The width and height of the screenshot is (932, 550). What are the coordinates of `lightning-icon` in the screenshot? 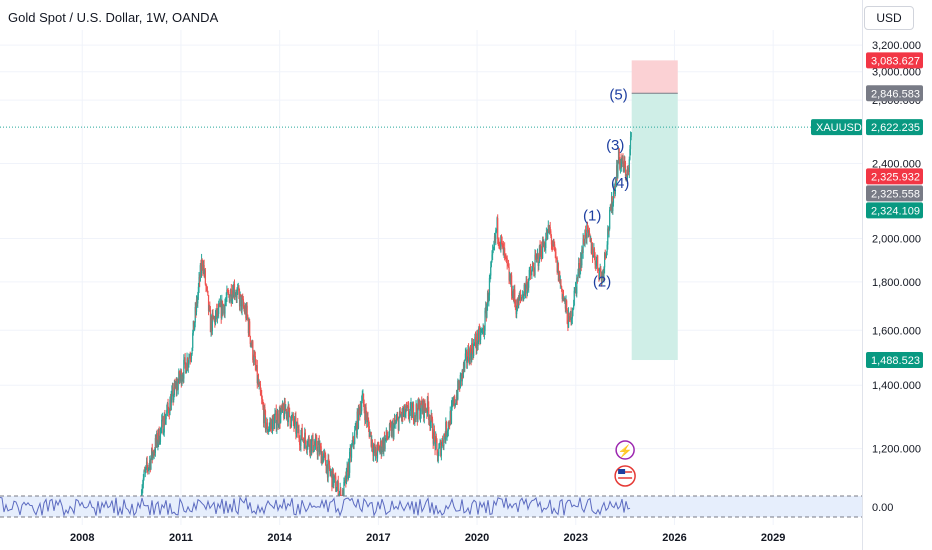 It's located at (625, 450).